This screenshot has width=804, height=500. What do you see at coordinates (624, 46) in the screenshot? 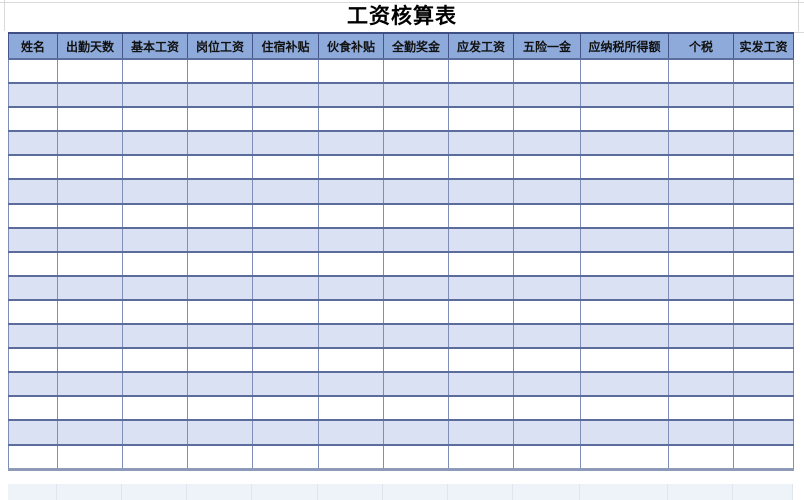
I see `column-header: 应纳税所得额` at bounding box center [624, 46].